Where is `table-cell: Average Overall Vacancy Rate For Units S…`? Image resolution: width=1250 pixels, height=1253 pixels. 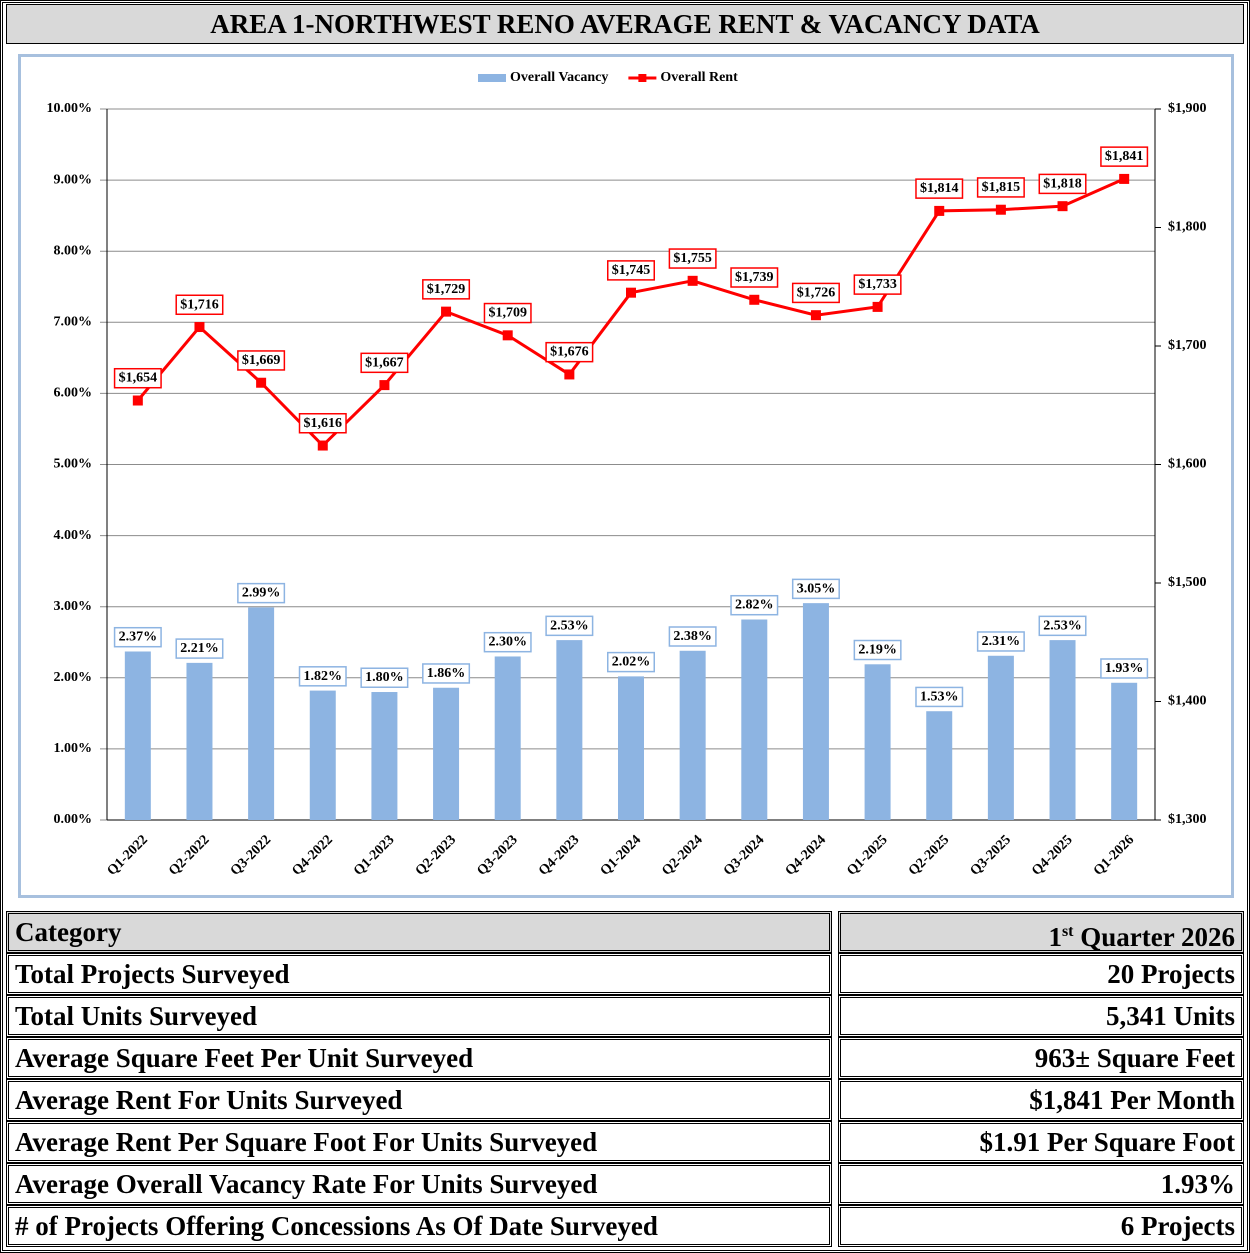 table-cell: Average Overall Vacancy Rate For Units S… is located at coordinates (419, 1184).